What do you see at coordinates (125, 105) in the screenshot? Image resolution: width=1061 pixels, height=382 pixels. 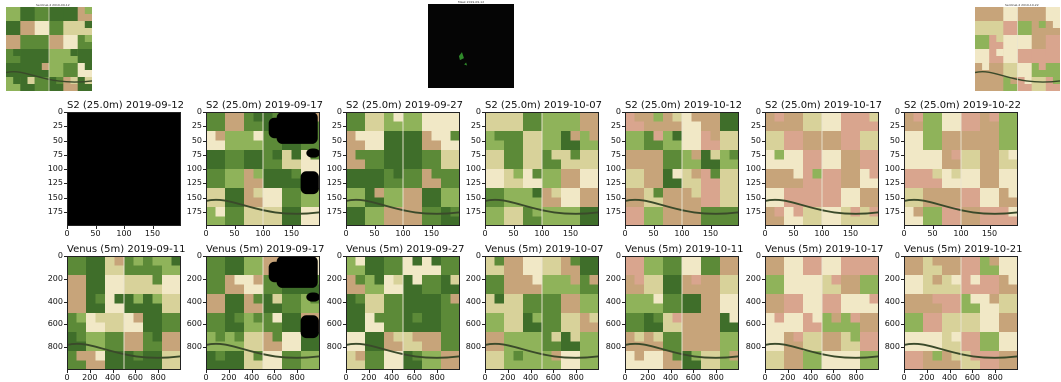 I see `panel-title: S2 (25.0m) 2019-09-12` at bounding box center [125, 105].